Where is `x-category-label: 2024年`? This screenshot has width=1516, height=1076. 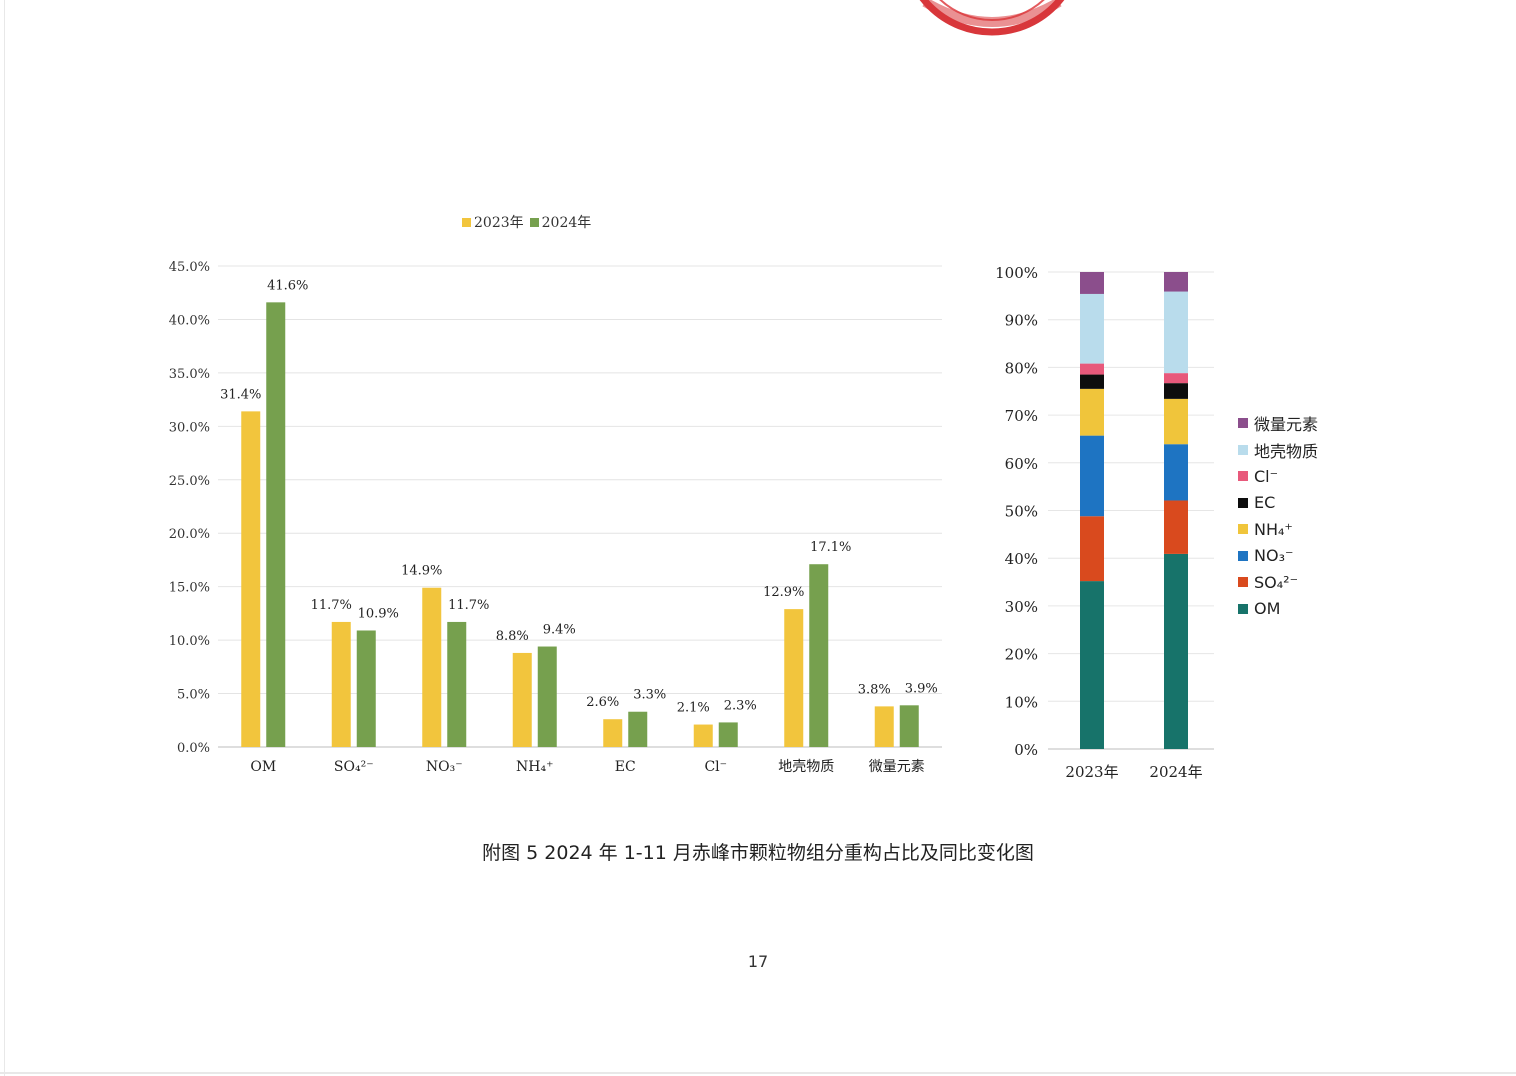 x-category-label: 2024年 is located at coordinates (1175, 772).